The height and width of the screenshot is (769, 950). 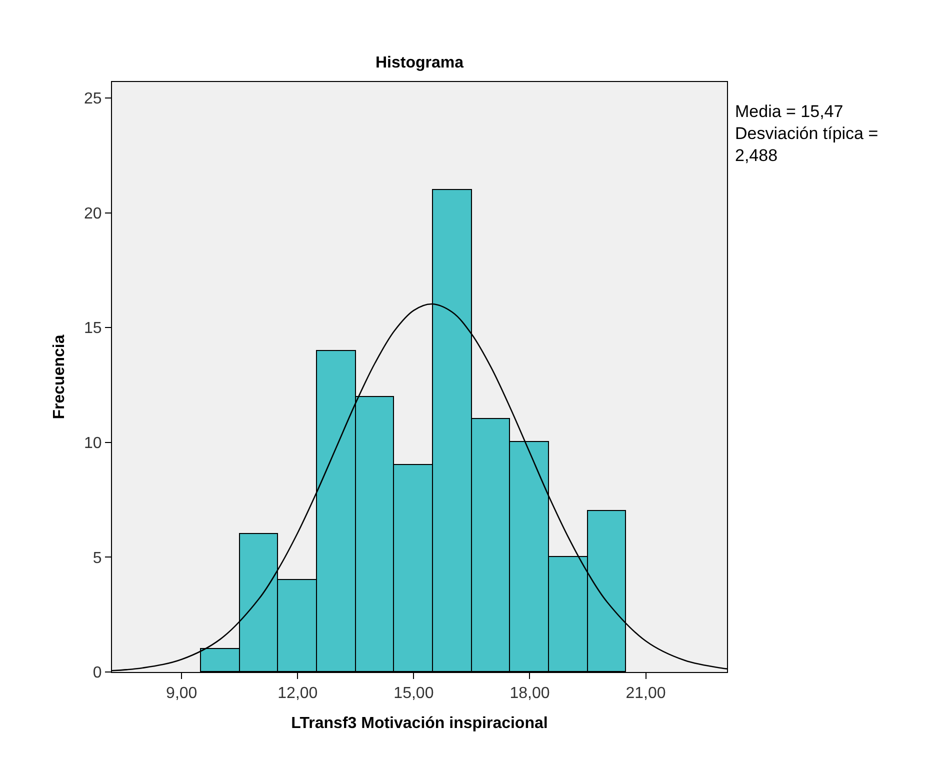 What do you see at coordinates (414, 693) in the screenshot?
I see `x-tick-label: 15,00` at bounding box center [414, 693].